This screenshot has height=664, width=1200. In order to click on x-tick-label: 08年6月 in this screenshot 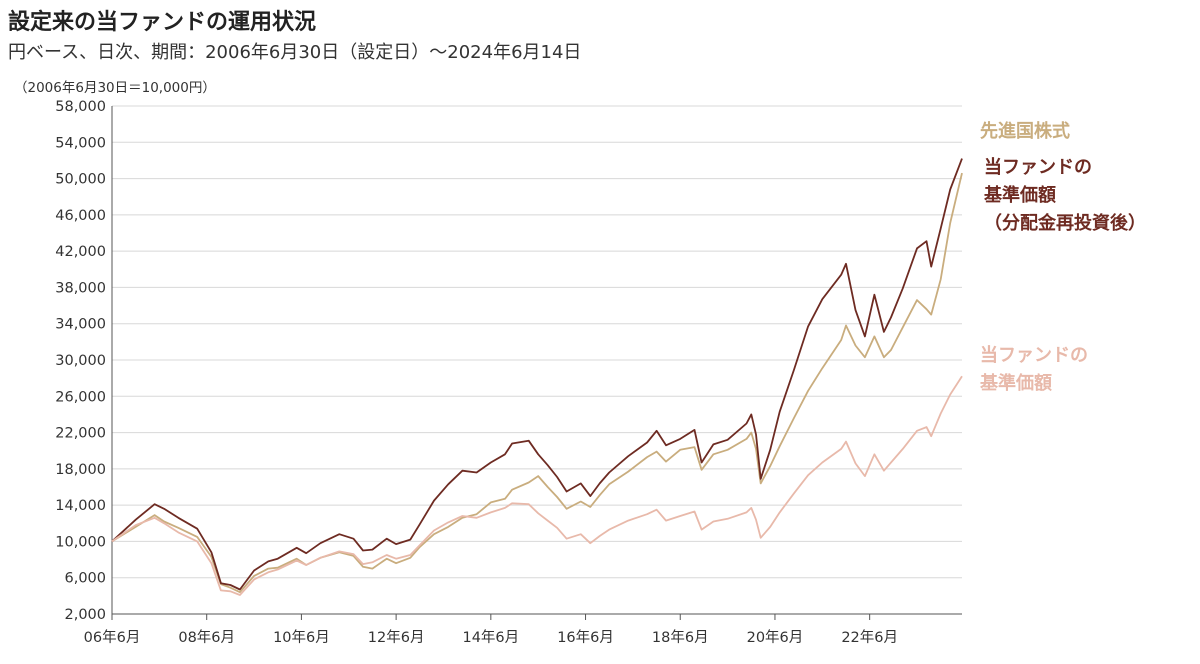, I will do `click(206, 637)`.